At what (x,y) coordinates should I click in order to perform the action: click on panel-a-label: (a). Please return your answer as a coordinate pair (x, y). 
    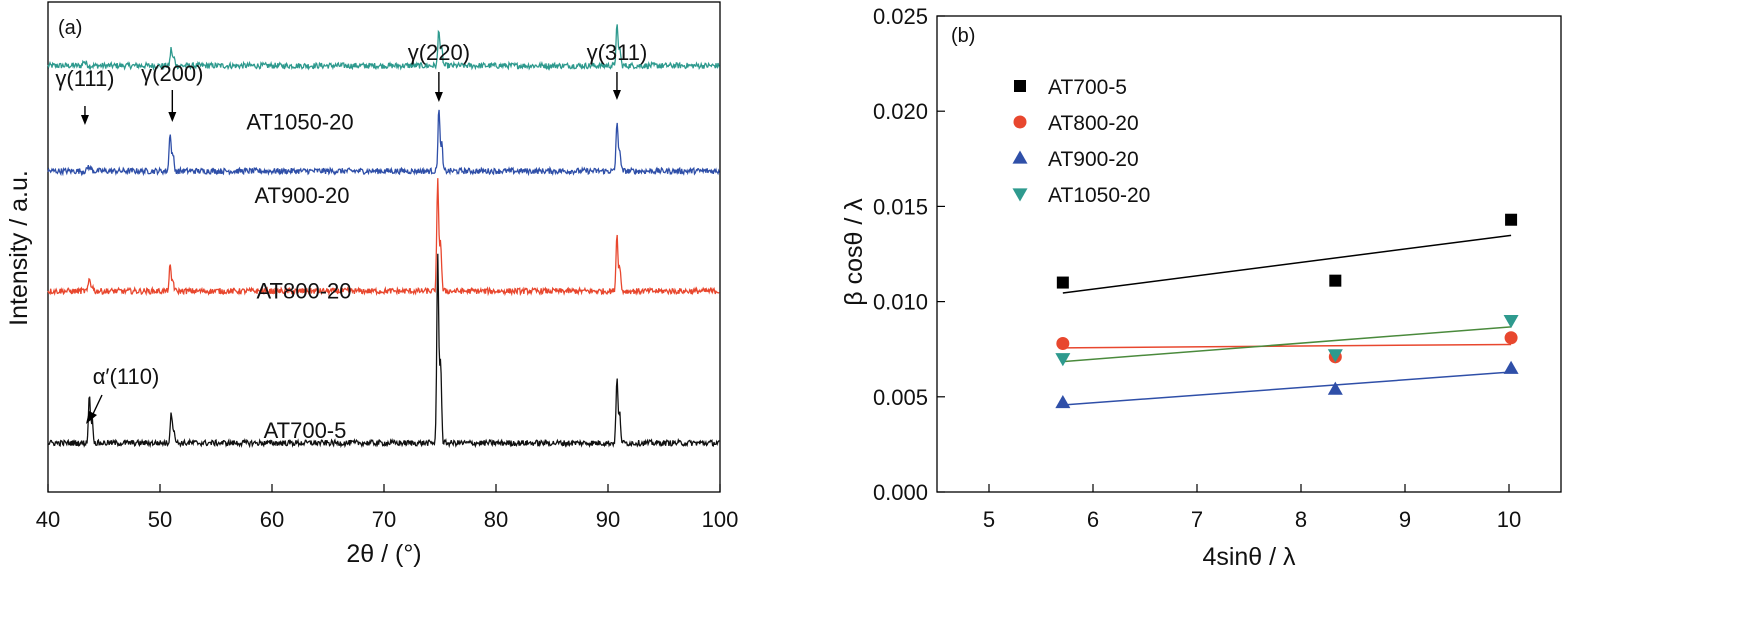
    Looking at the image, I should click on (70, 28).